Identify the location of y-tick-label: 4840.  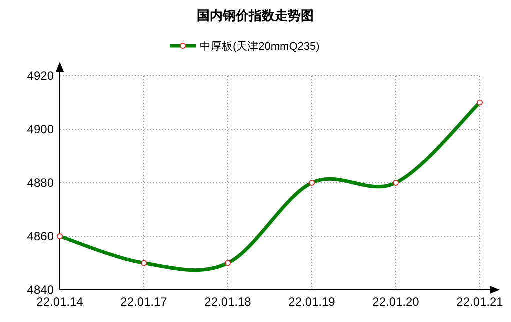
(40, 290).